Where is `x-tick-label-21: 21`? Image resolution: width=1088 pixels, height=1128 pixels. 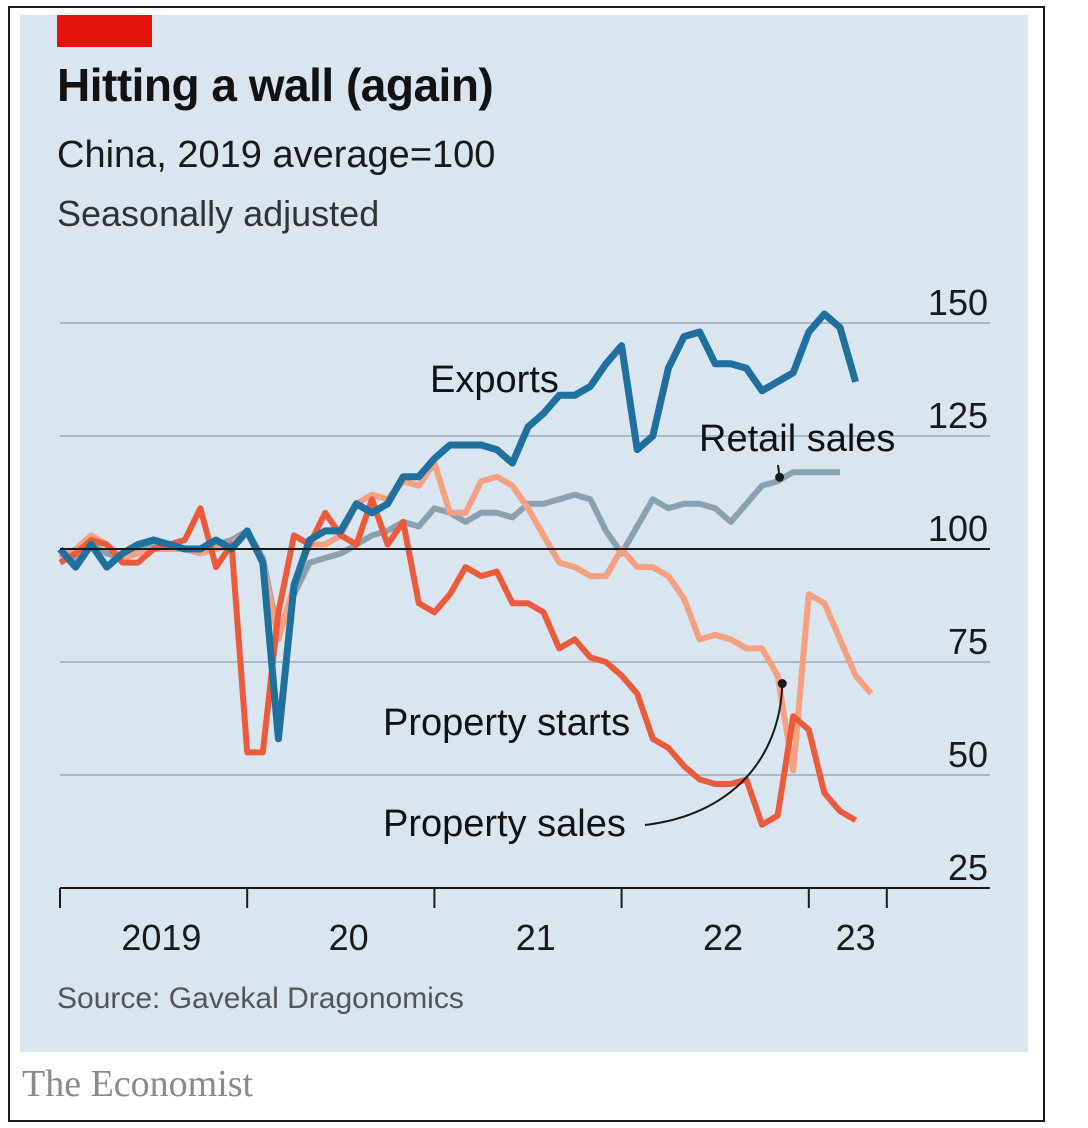
x-tick-label-21: 21 is located at coordinates (536, 937).